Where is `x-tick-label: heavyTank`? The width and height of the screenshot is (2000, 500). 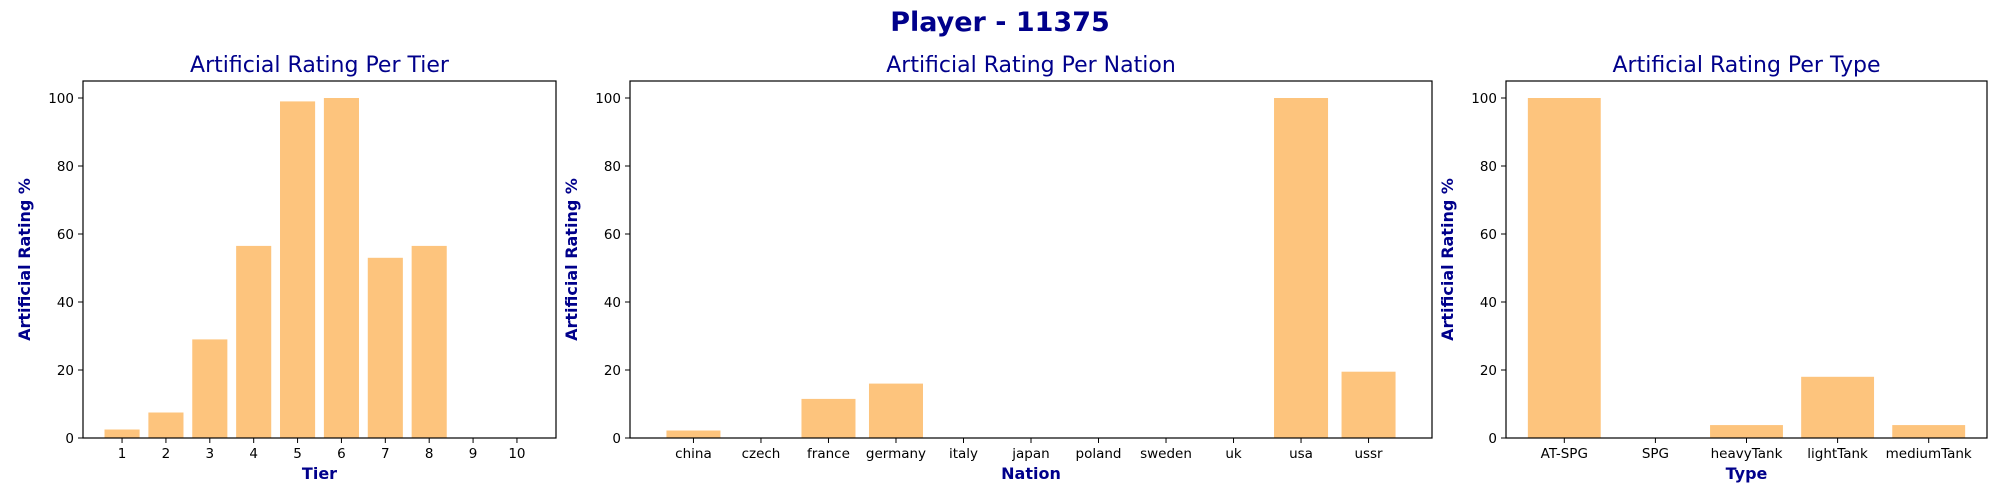
x-tick-label: heavyTank is located at coordinates (1747, 454).